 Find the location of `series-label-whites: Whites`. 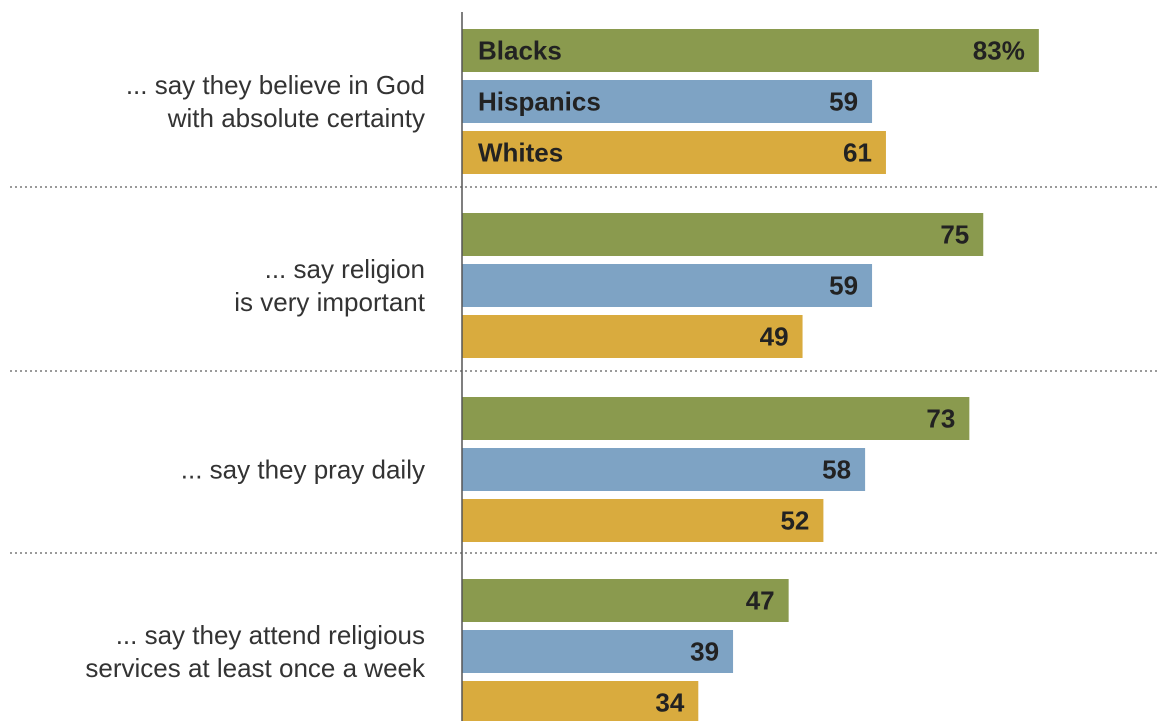

series-label-whites: Whites is located at coordinates (520, 153).